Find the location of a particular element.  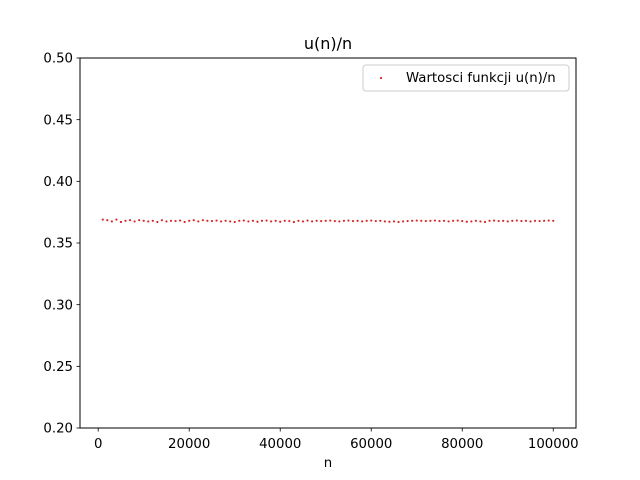

data-points is located at coordinates (328, 221).